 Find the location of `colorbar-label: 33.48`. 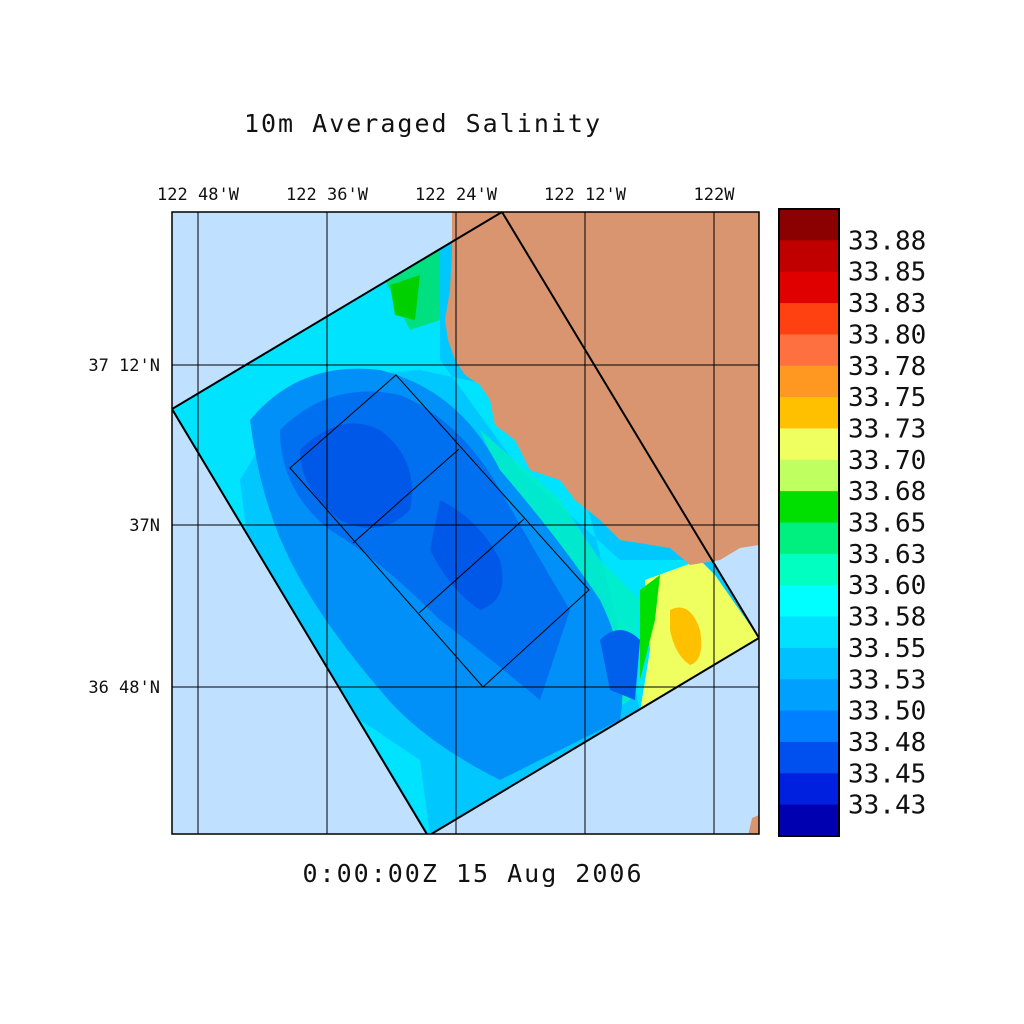

colorbar-label: 33.48 is located at coordinates (887, 743).